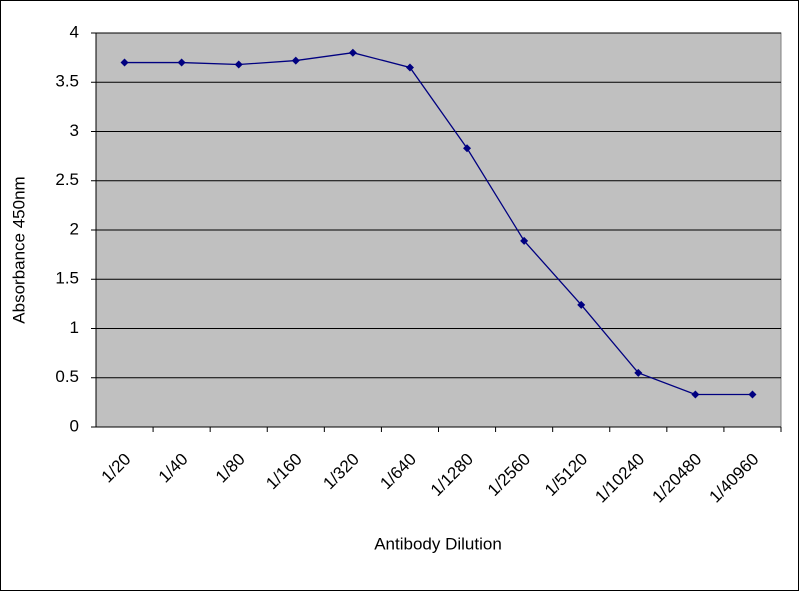 The width and height of the screenshot is (800, 600). Describe the element at coordinates (18, 249) in the screenshot. I see `y-axis-title: Absorbance 450nm` at that location.